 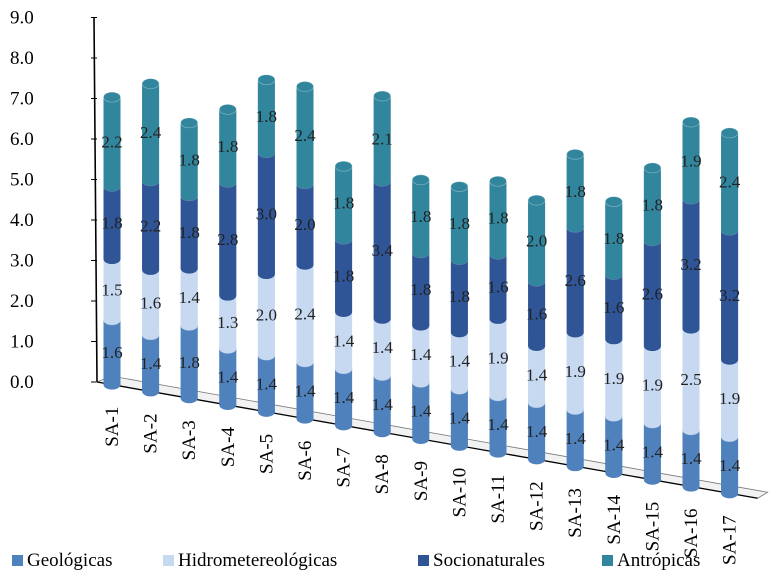 I want to click on y-tick-label: 5.0, so click(x=22, y=180).